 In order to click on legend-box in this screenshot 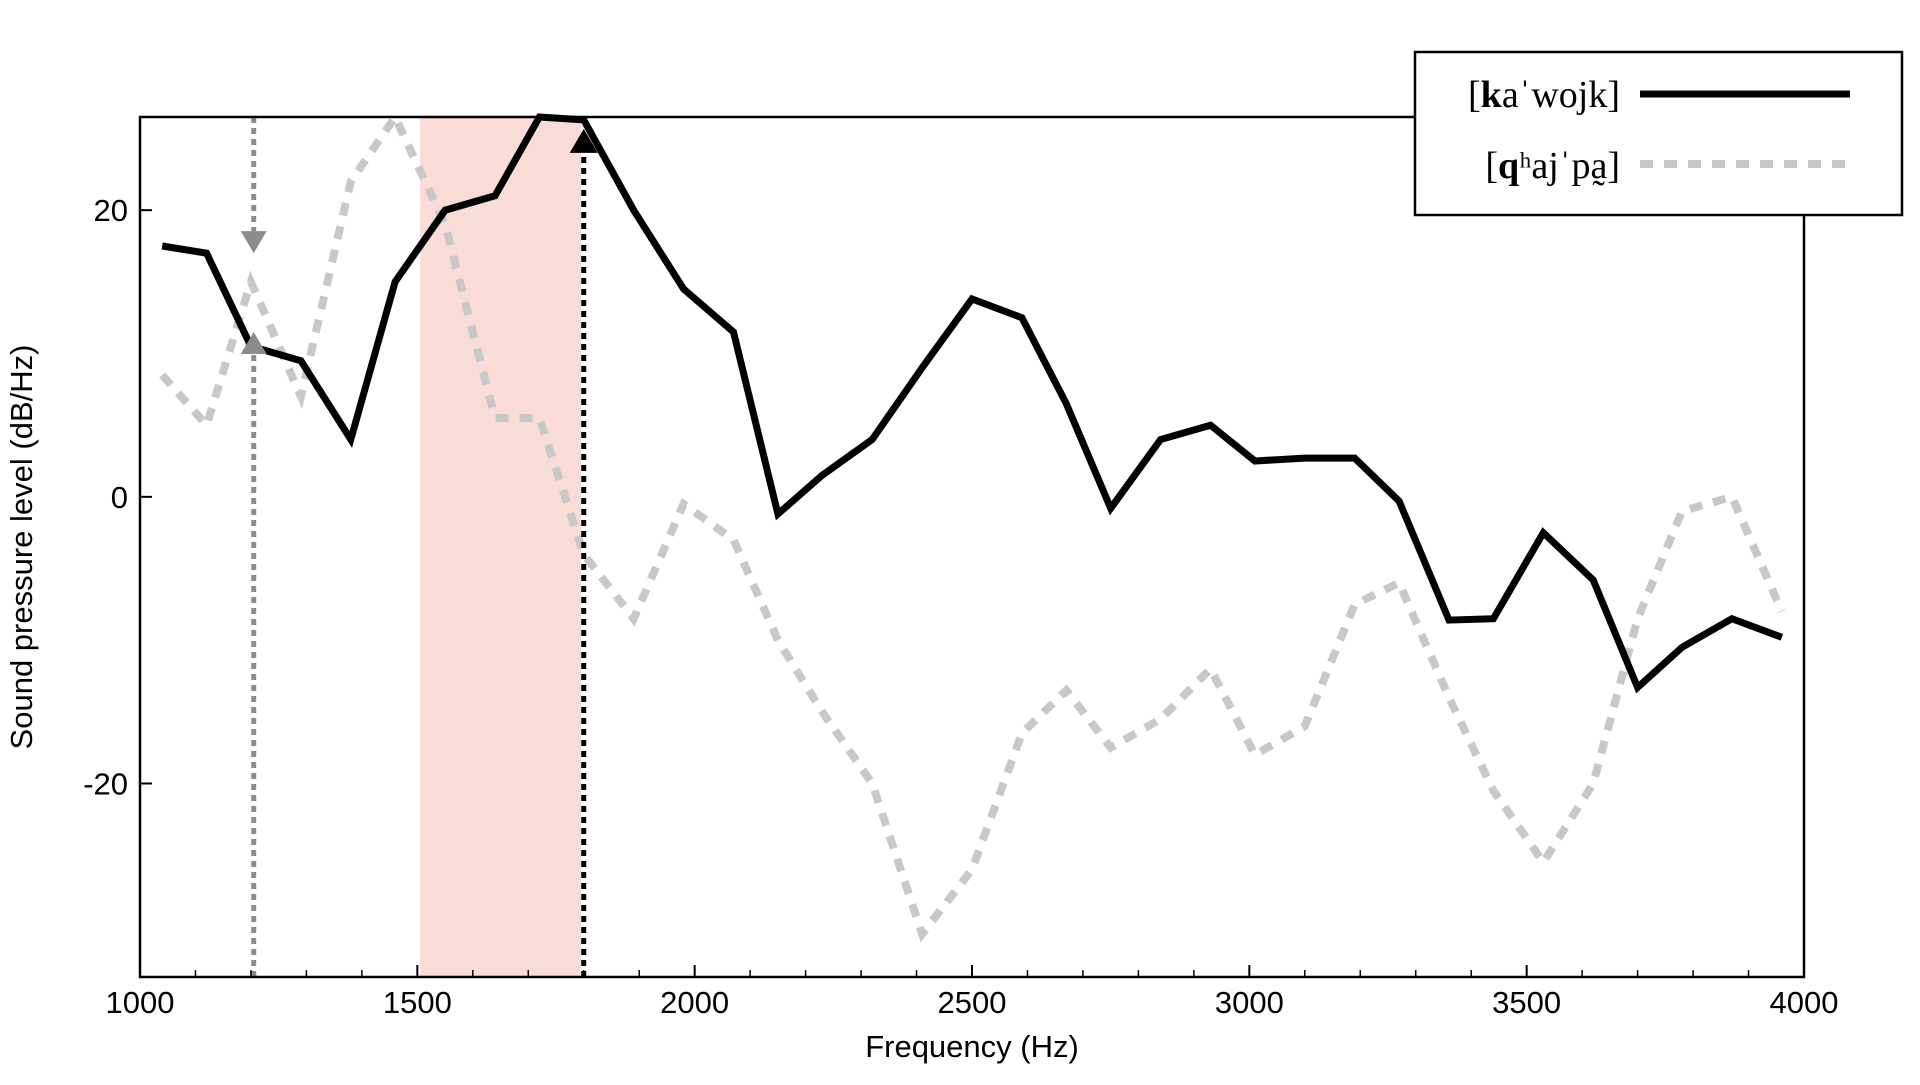, I will do `click(1658, 133)`.